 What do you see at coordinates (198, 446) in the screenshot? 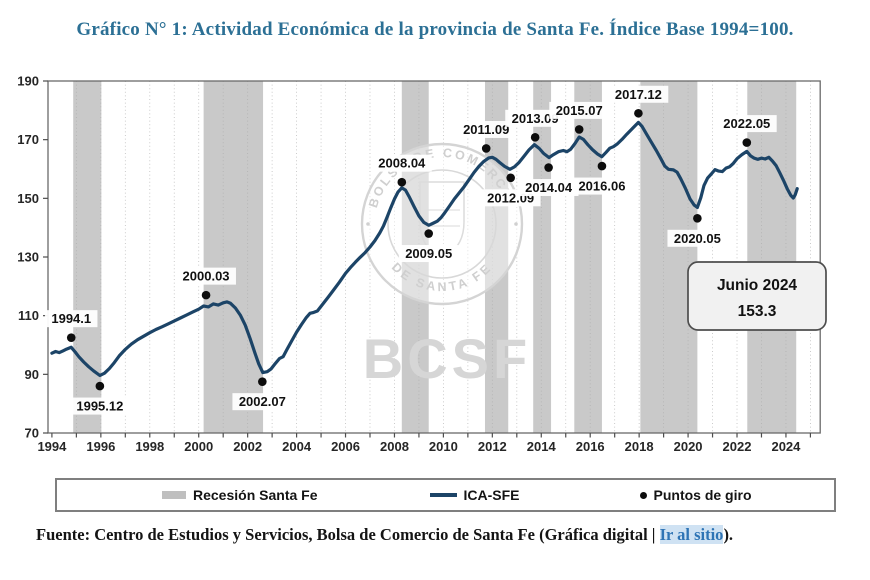
I see `x-axis-tick-label: 2000` at bounding box center [198, 446].